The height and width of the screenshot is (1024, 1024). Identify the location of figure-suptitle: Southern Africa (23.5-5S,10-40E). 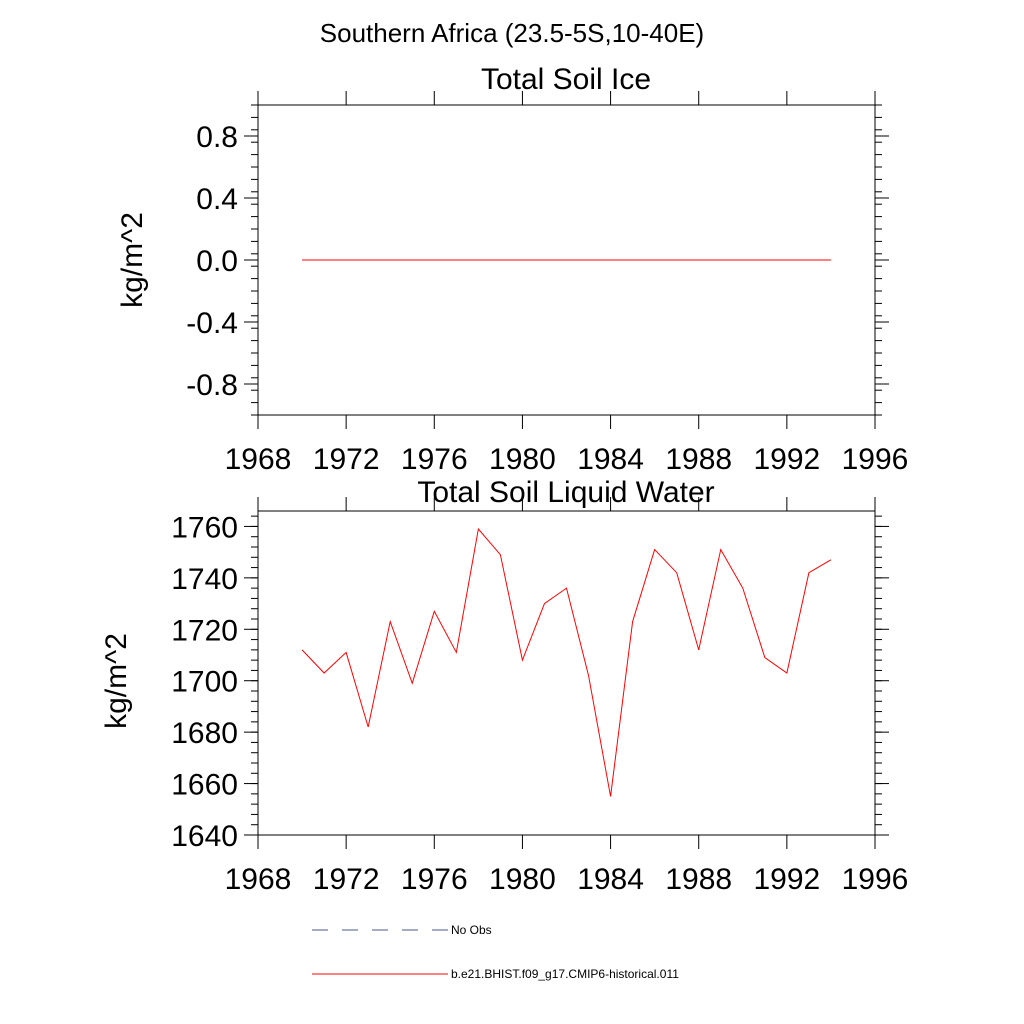
(512, 33).